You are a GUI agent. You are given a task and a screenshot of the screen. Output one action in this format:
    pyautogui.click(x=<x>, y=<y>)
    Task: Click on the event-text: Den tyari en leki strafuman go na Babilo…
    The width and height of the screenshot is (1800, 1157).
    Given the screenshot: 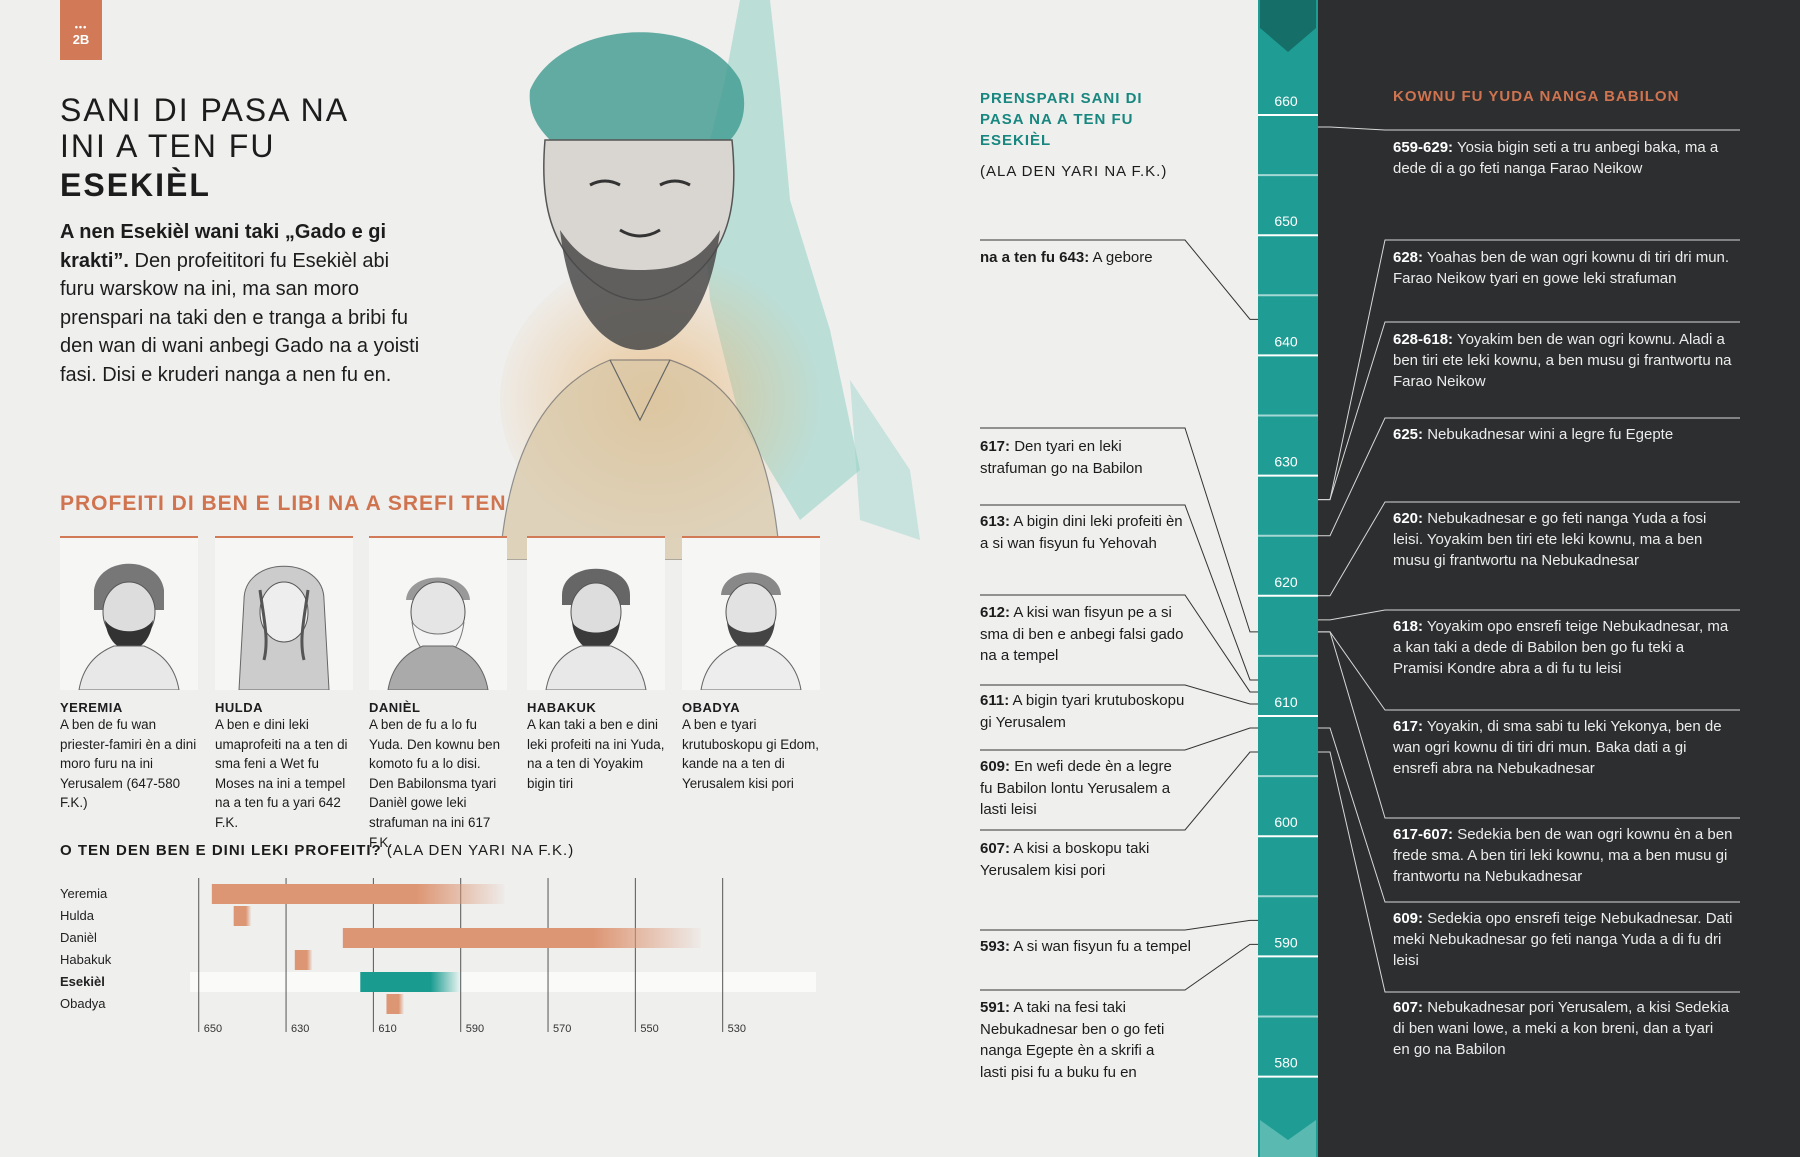 What is the action you would take?
    pyautogui.click(x=1061, y=457)
    